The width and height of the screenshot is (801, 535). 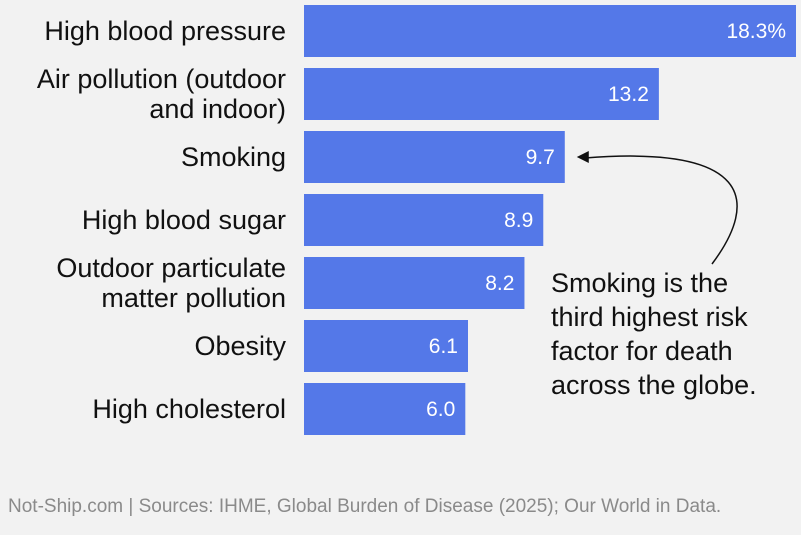 I want to click on value-label-5: 6.1, so click(x=443, y=346).